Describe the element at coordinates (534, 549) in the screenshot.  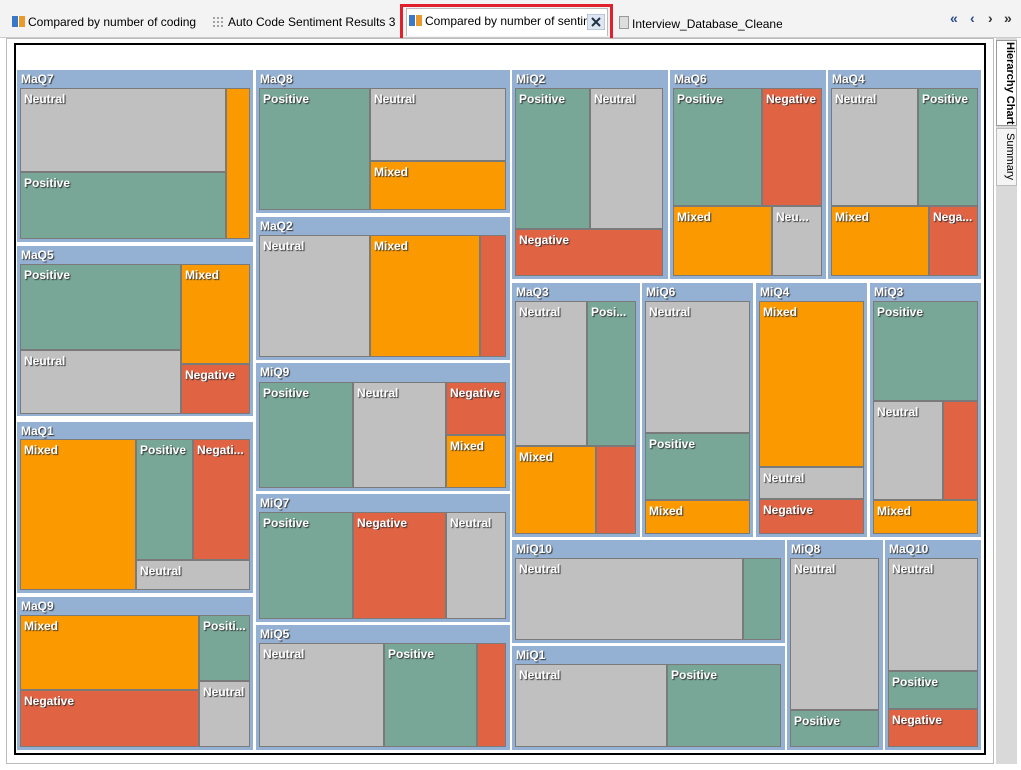
I see `group-label: MiQ10` at that location.